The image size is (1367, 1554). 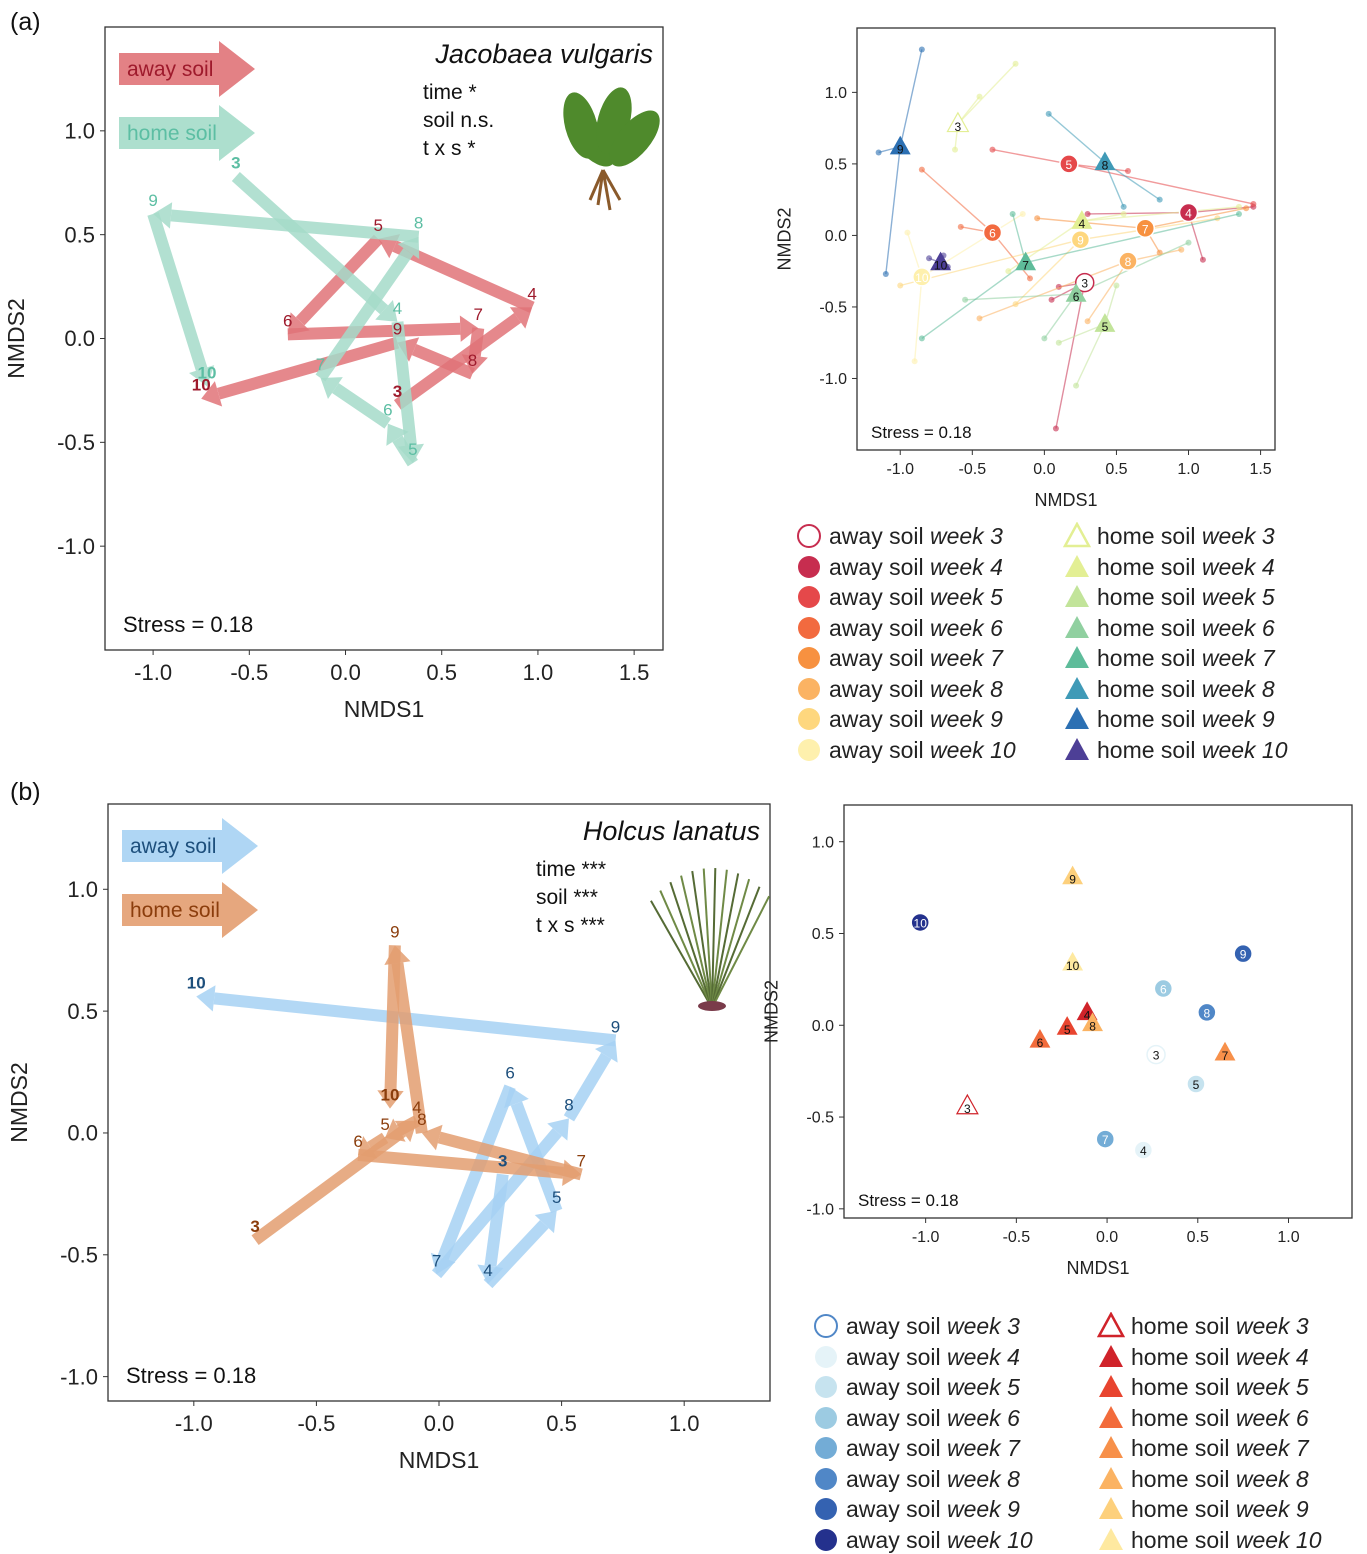 I want to click on stat-line: soil n.s., so click(x=458, y=120).